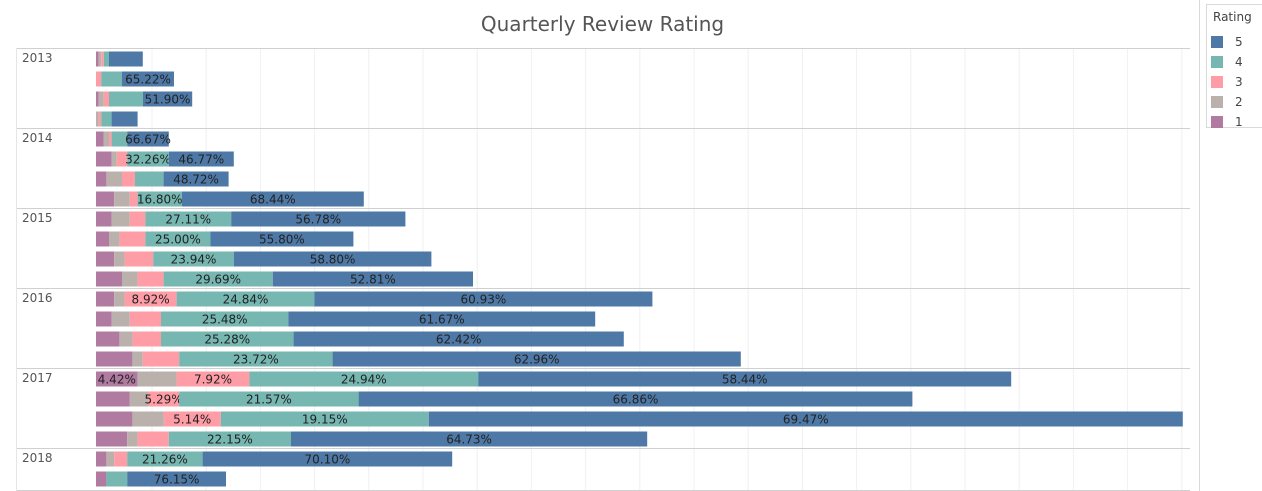  I want to click on year-label: 2018, so click(37, 458).